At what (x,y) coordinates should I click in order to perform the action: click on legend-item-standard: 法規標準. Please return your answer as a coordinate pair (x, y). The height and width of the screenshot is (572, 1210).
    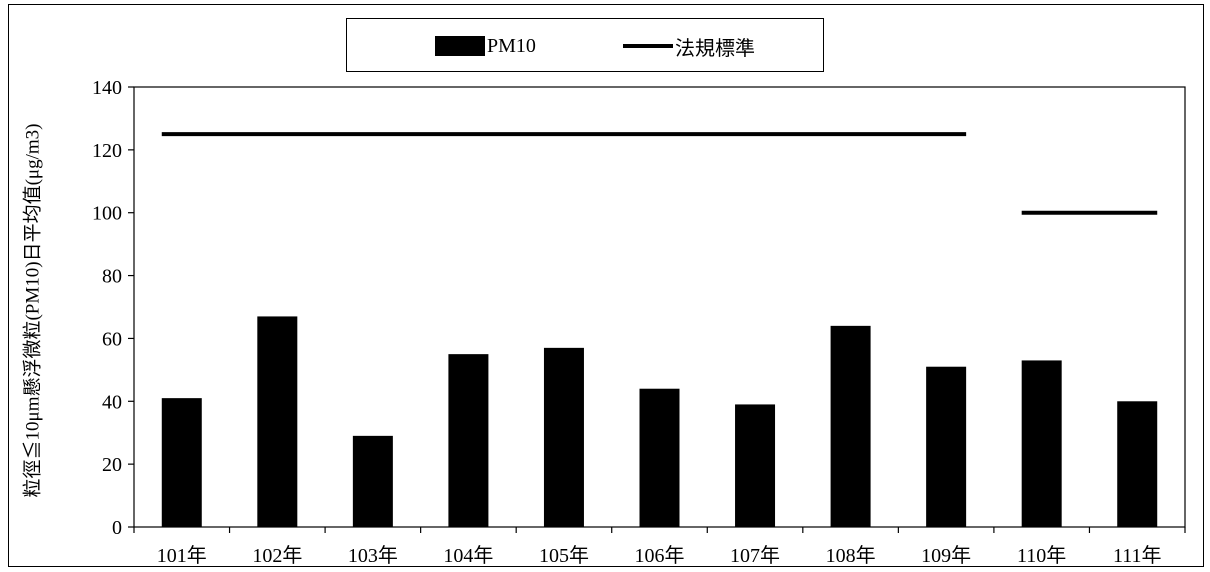
    Looking at the image, I should click on (689, 46).